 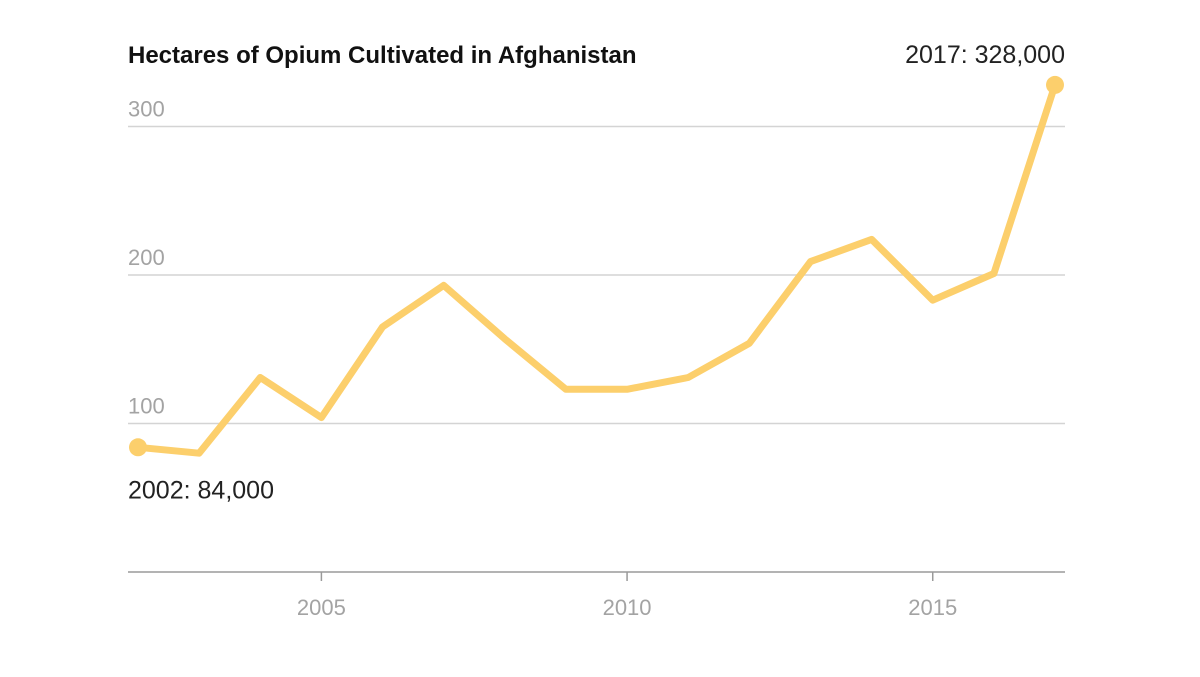 What do you see at coordinates (321, 607) in the screenshot?
I see `x-tick-label: 2005` at bounding box center [321, 607].